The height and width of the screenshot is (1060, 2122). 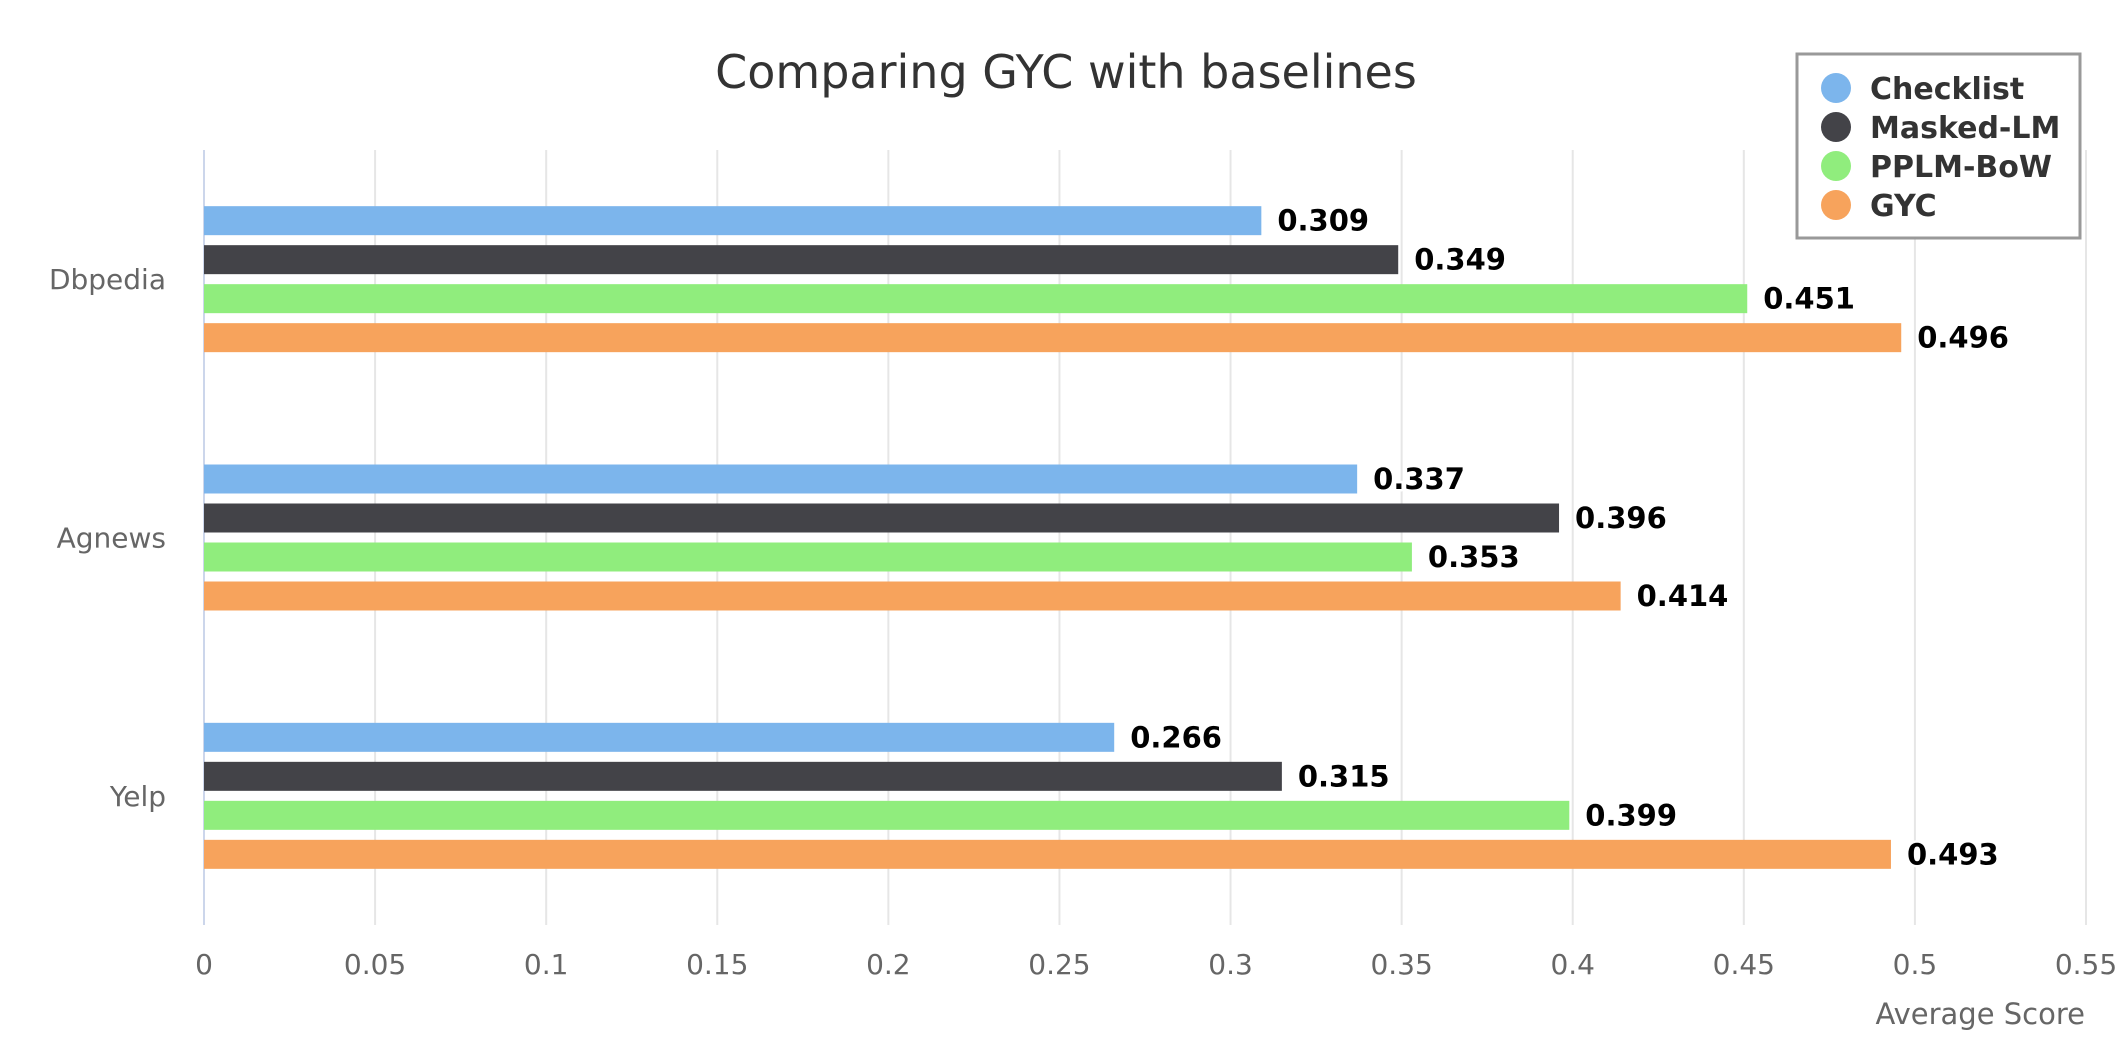 I want to click on data-label: 0.451, so click(x=1809, y=299).